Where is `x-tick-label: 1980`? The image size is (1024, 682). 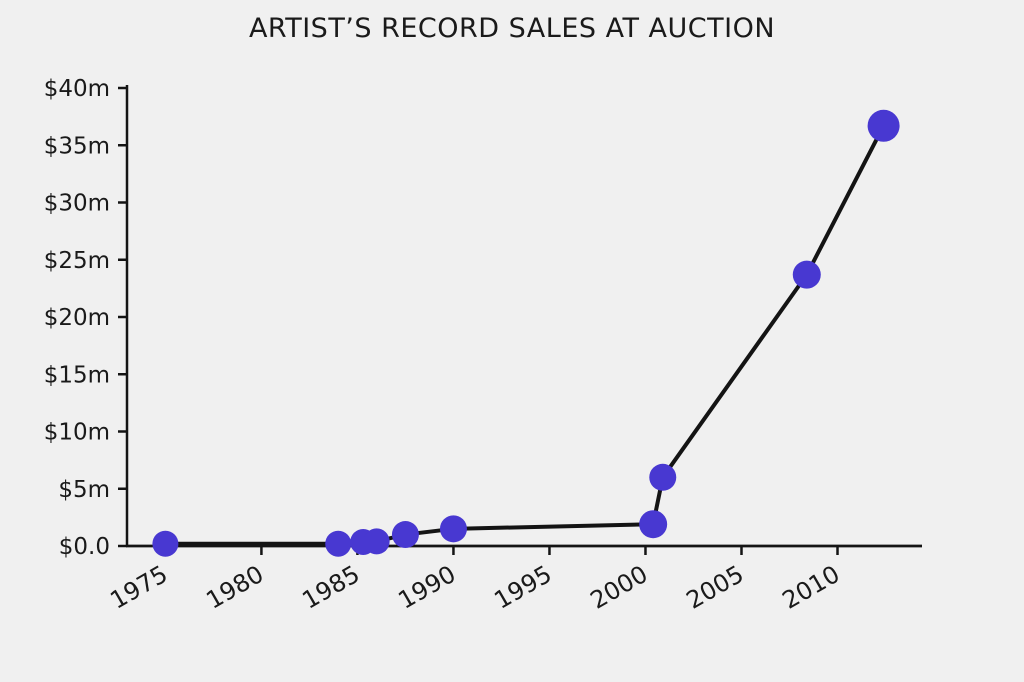 x-tick-label: 1980 is located at coordinates (235, 587).